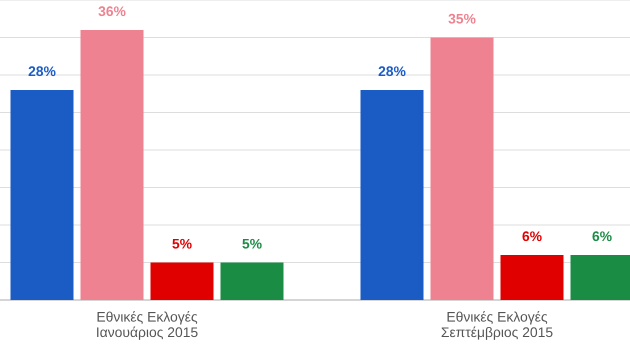 This screenshot has width=630, height=357. I want to click on data-label: 36%, so click(112, 11).